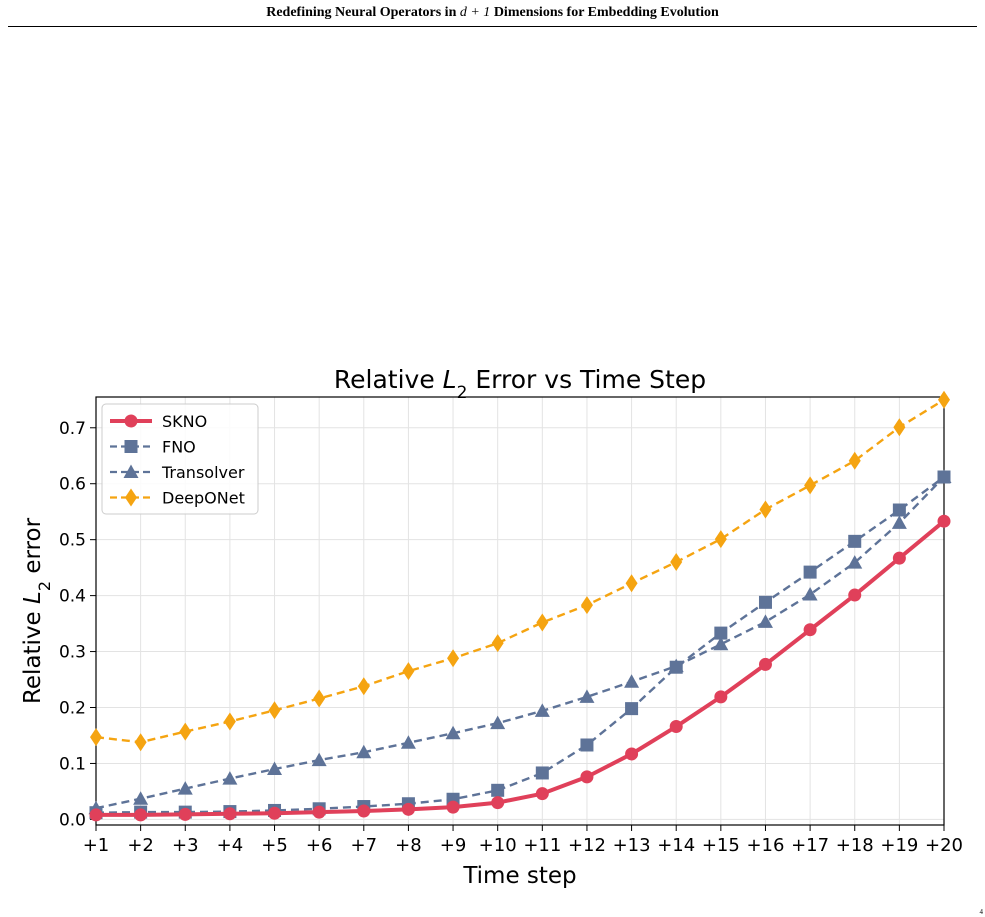 The image size is (985, 917). What do you see at coordinates (72, 597) in the screenshot?
I see `y-tick-label: 0.4` at bounding box center [72, 597].